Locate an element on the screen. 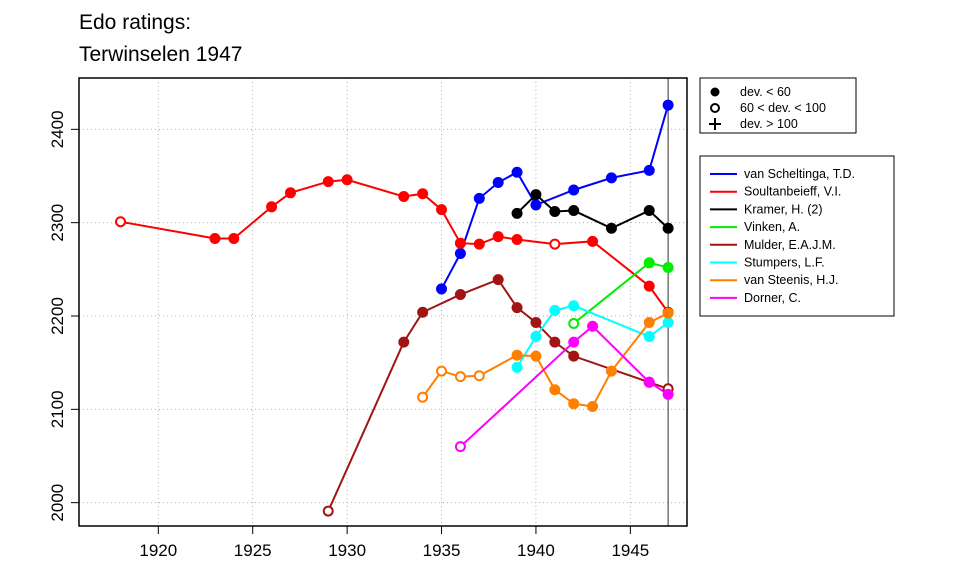 The width and height of the screenshot is (960, 576). open-circle-icon is located at coordinates (715, 108).